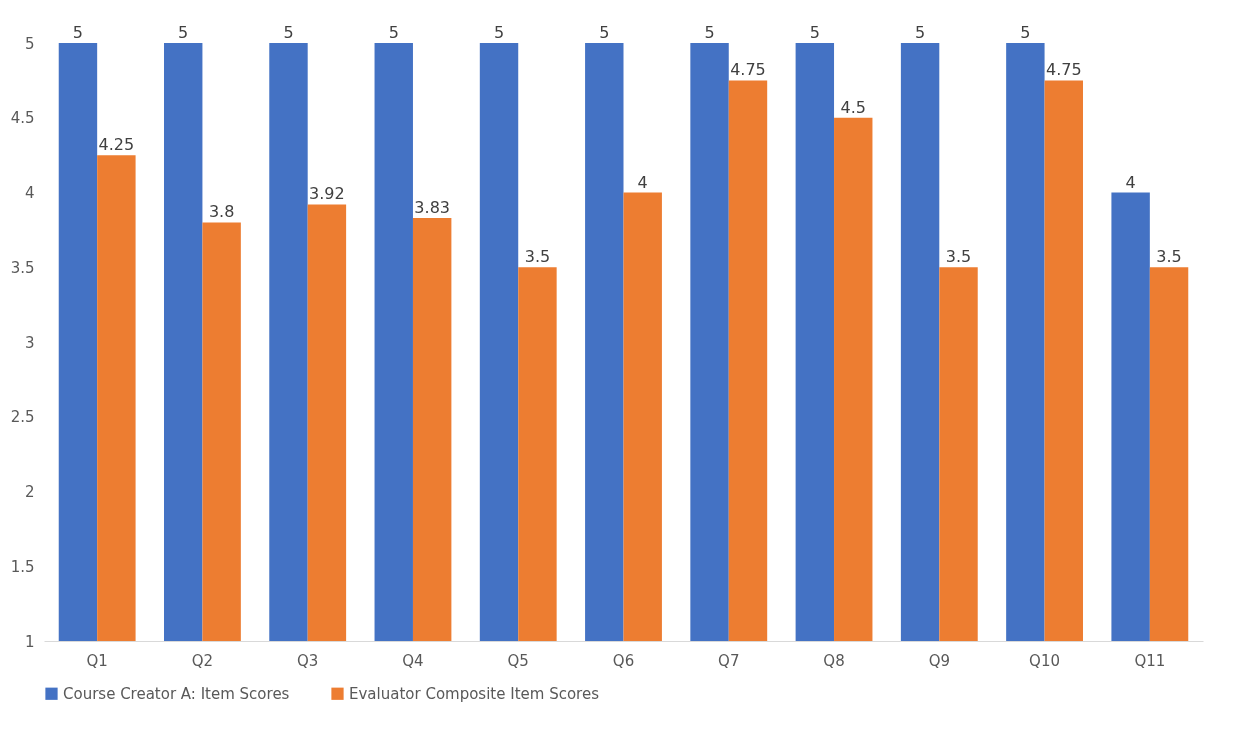 The height and width of the screenshot is (732, 1233). What do you see at coordinates (518, 660) in the screenshot?
I see `x-tick-label: Q5` at bounding box center [518, 660].